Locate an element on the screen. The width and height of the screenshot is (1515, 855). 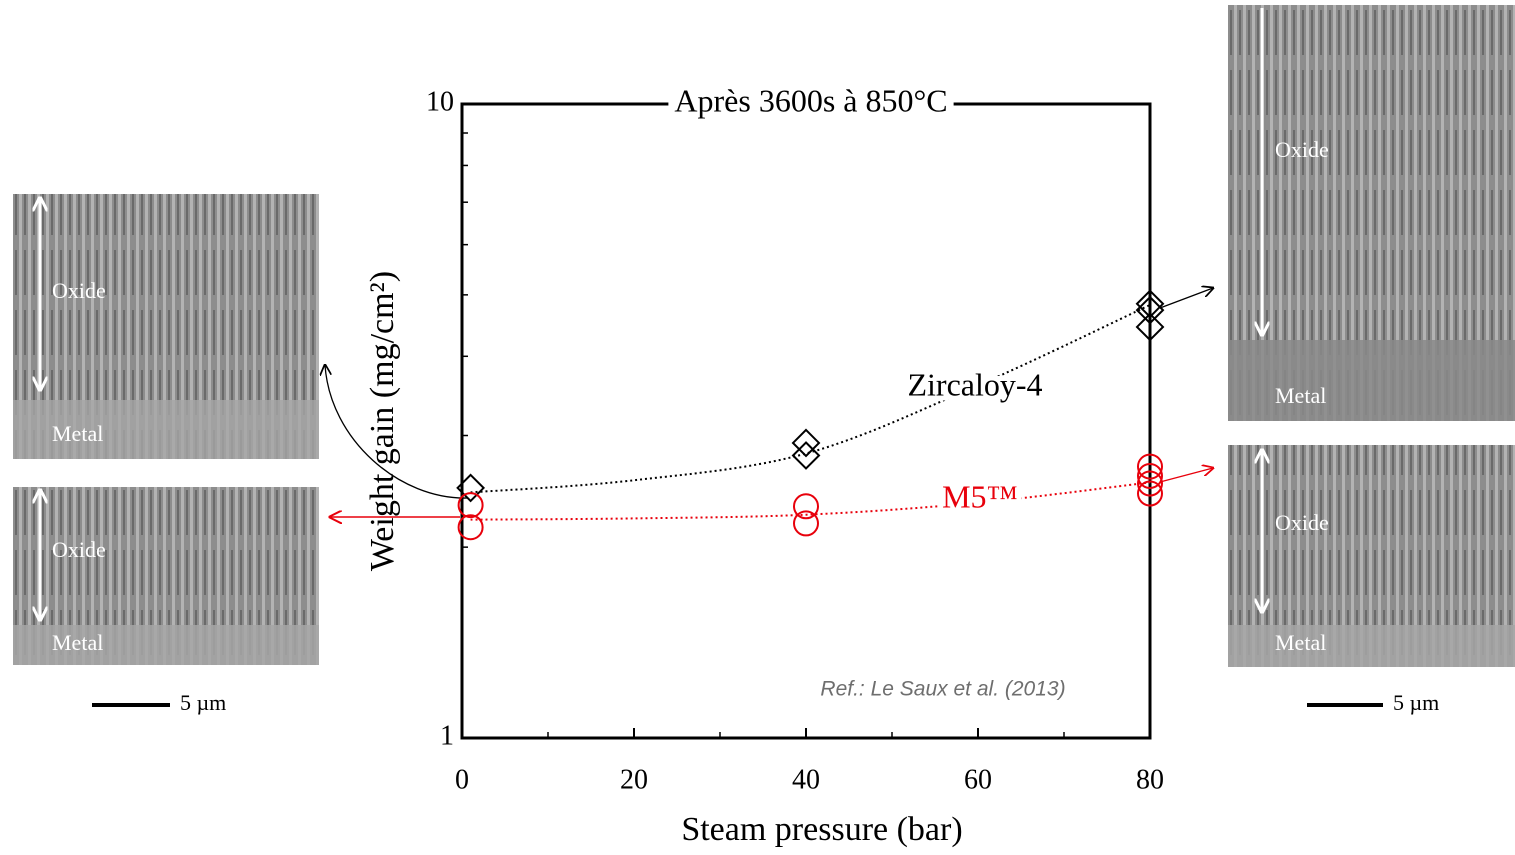
series-label: Zircaloy-4 is located at coordinates (974, 384).